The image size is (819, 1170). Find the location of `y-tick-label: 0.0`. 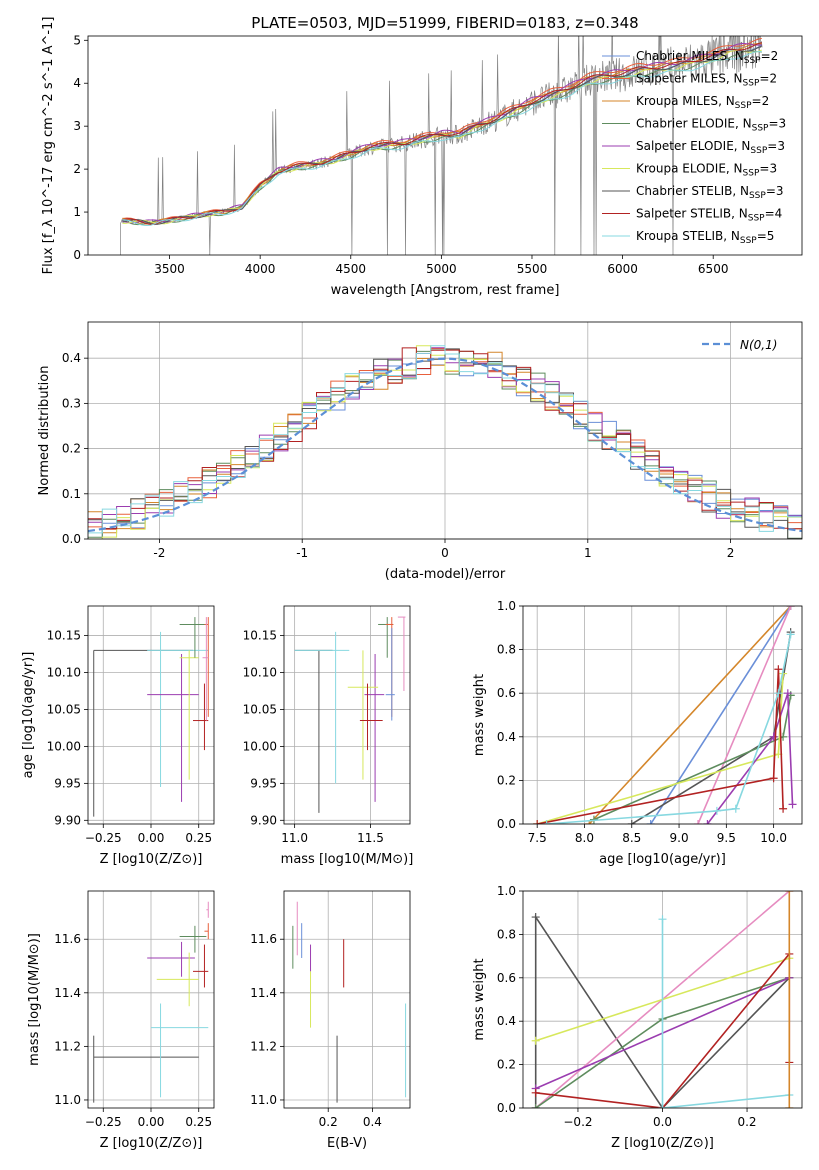

y-tick-label: 0.0 is located at coordinates (506, 824).